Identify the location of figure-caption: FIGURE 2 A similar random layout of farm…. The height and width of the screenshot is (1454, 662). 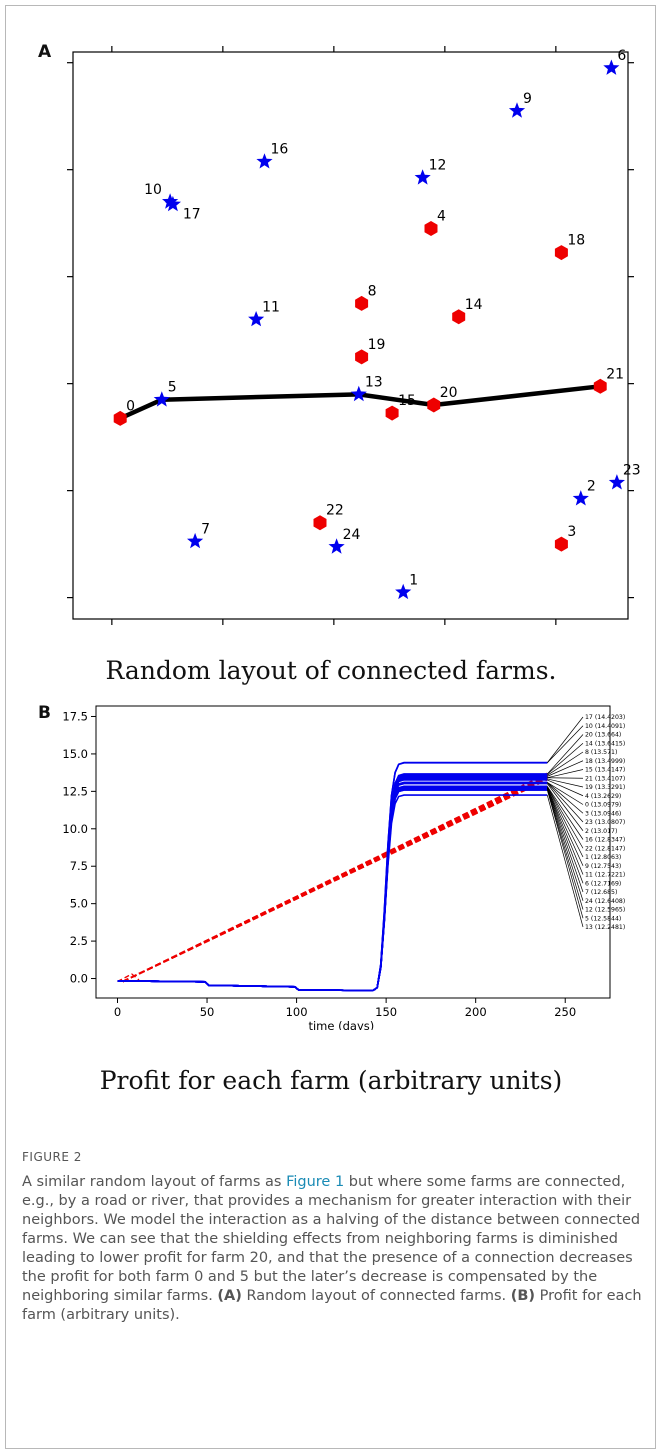
(332, 1236).